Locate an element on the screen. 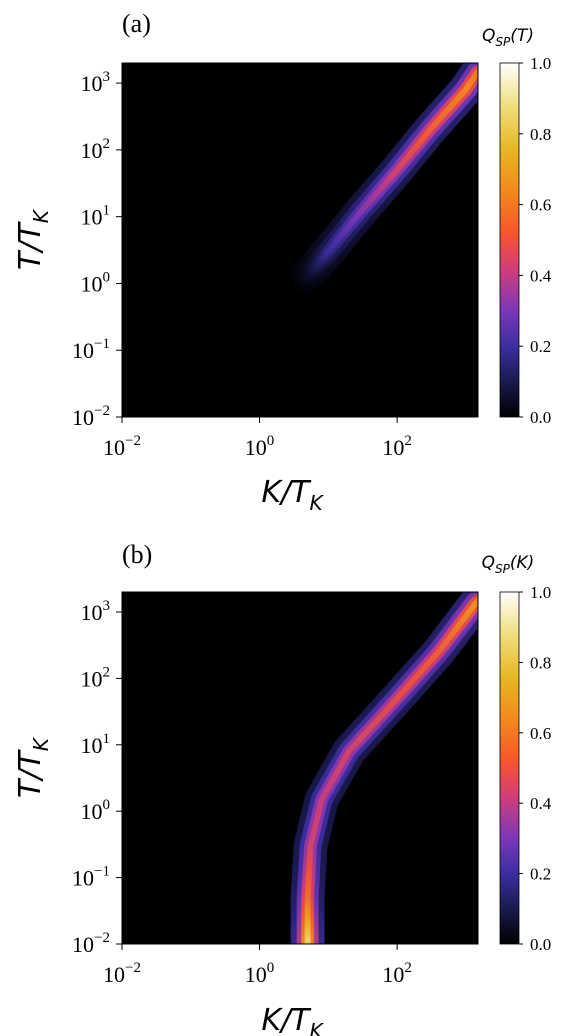  panel-b-x-ticks: 10⁻² 10⁰ 10² is located at coordinates (257, 965).